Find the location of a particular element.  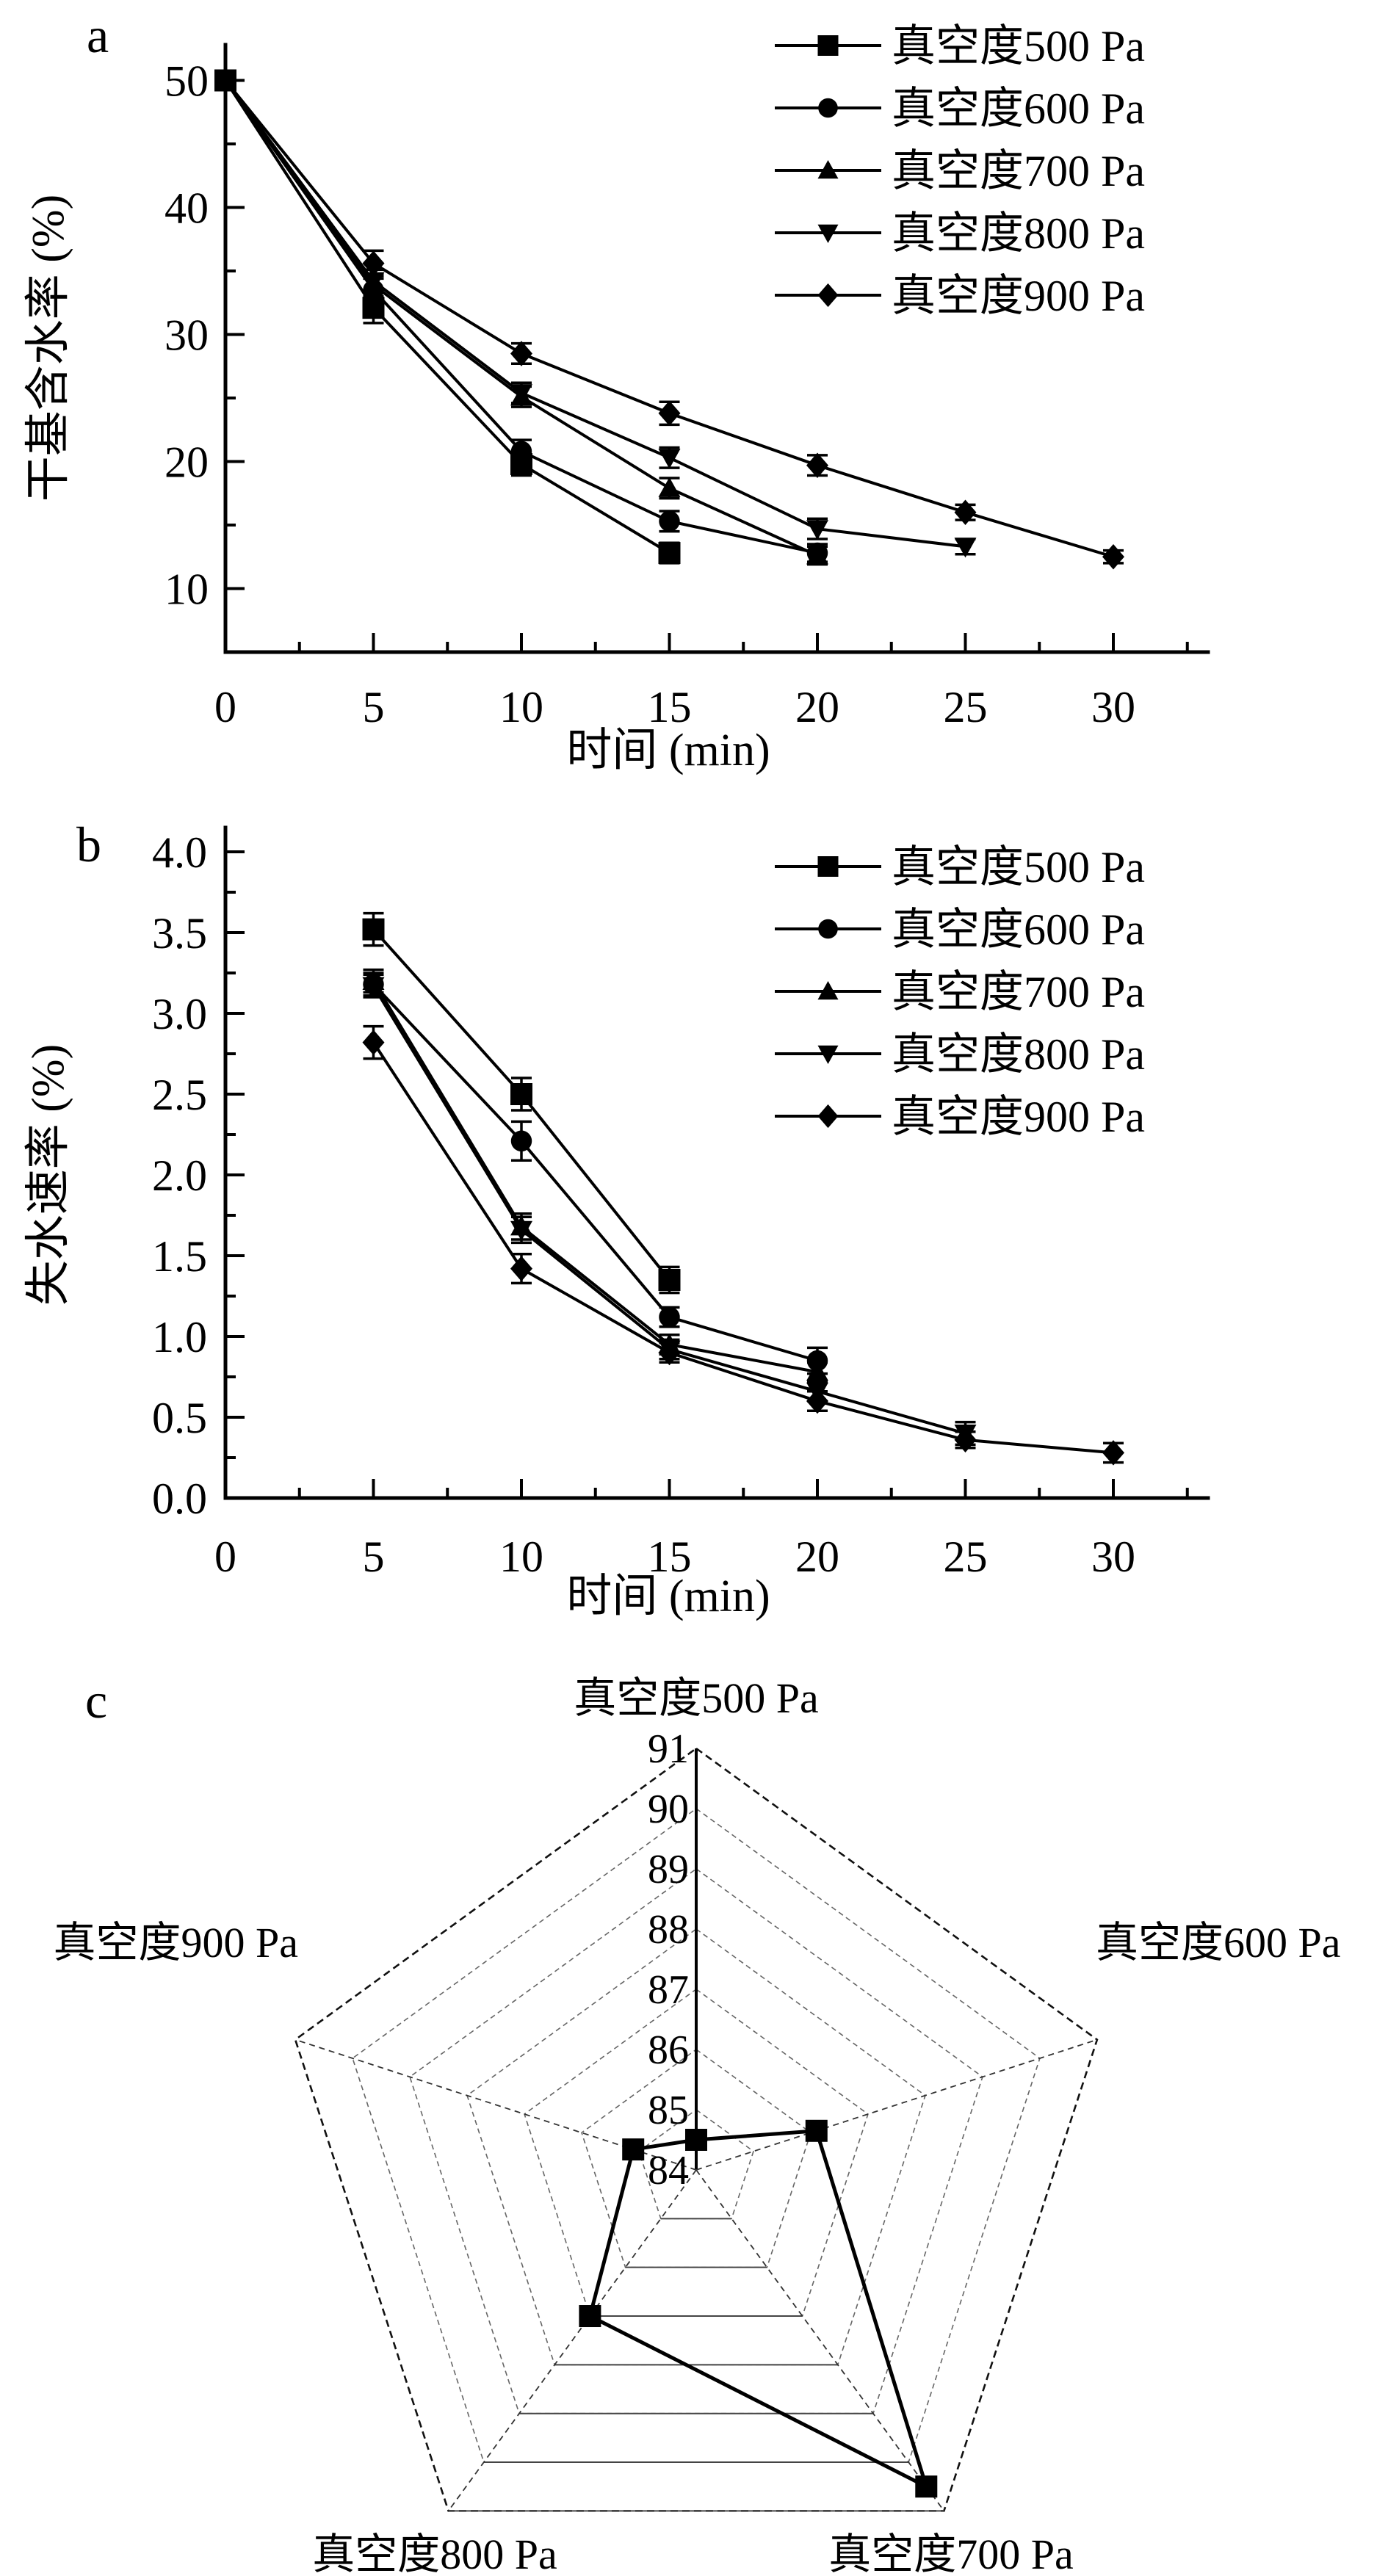

radar-axis-label: 真空度600 Pa is located at coordinates (1218, 1943).